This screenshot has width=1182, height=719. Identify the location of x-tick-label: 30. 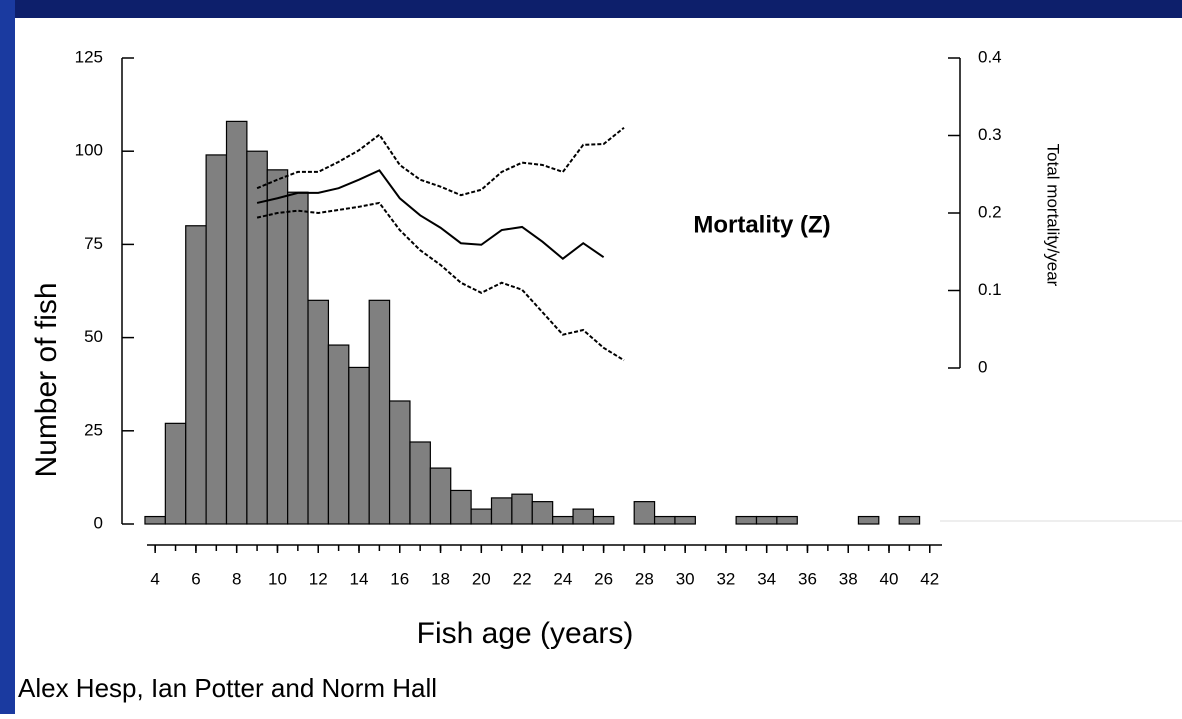
(685, 578).